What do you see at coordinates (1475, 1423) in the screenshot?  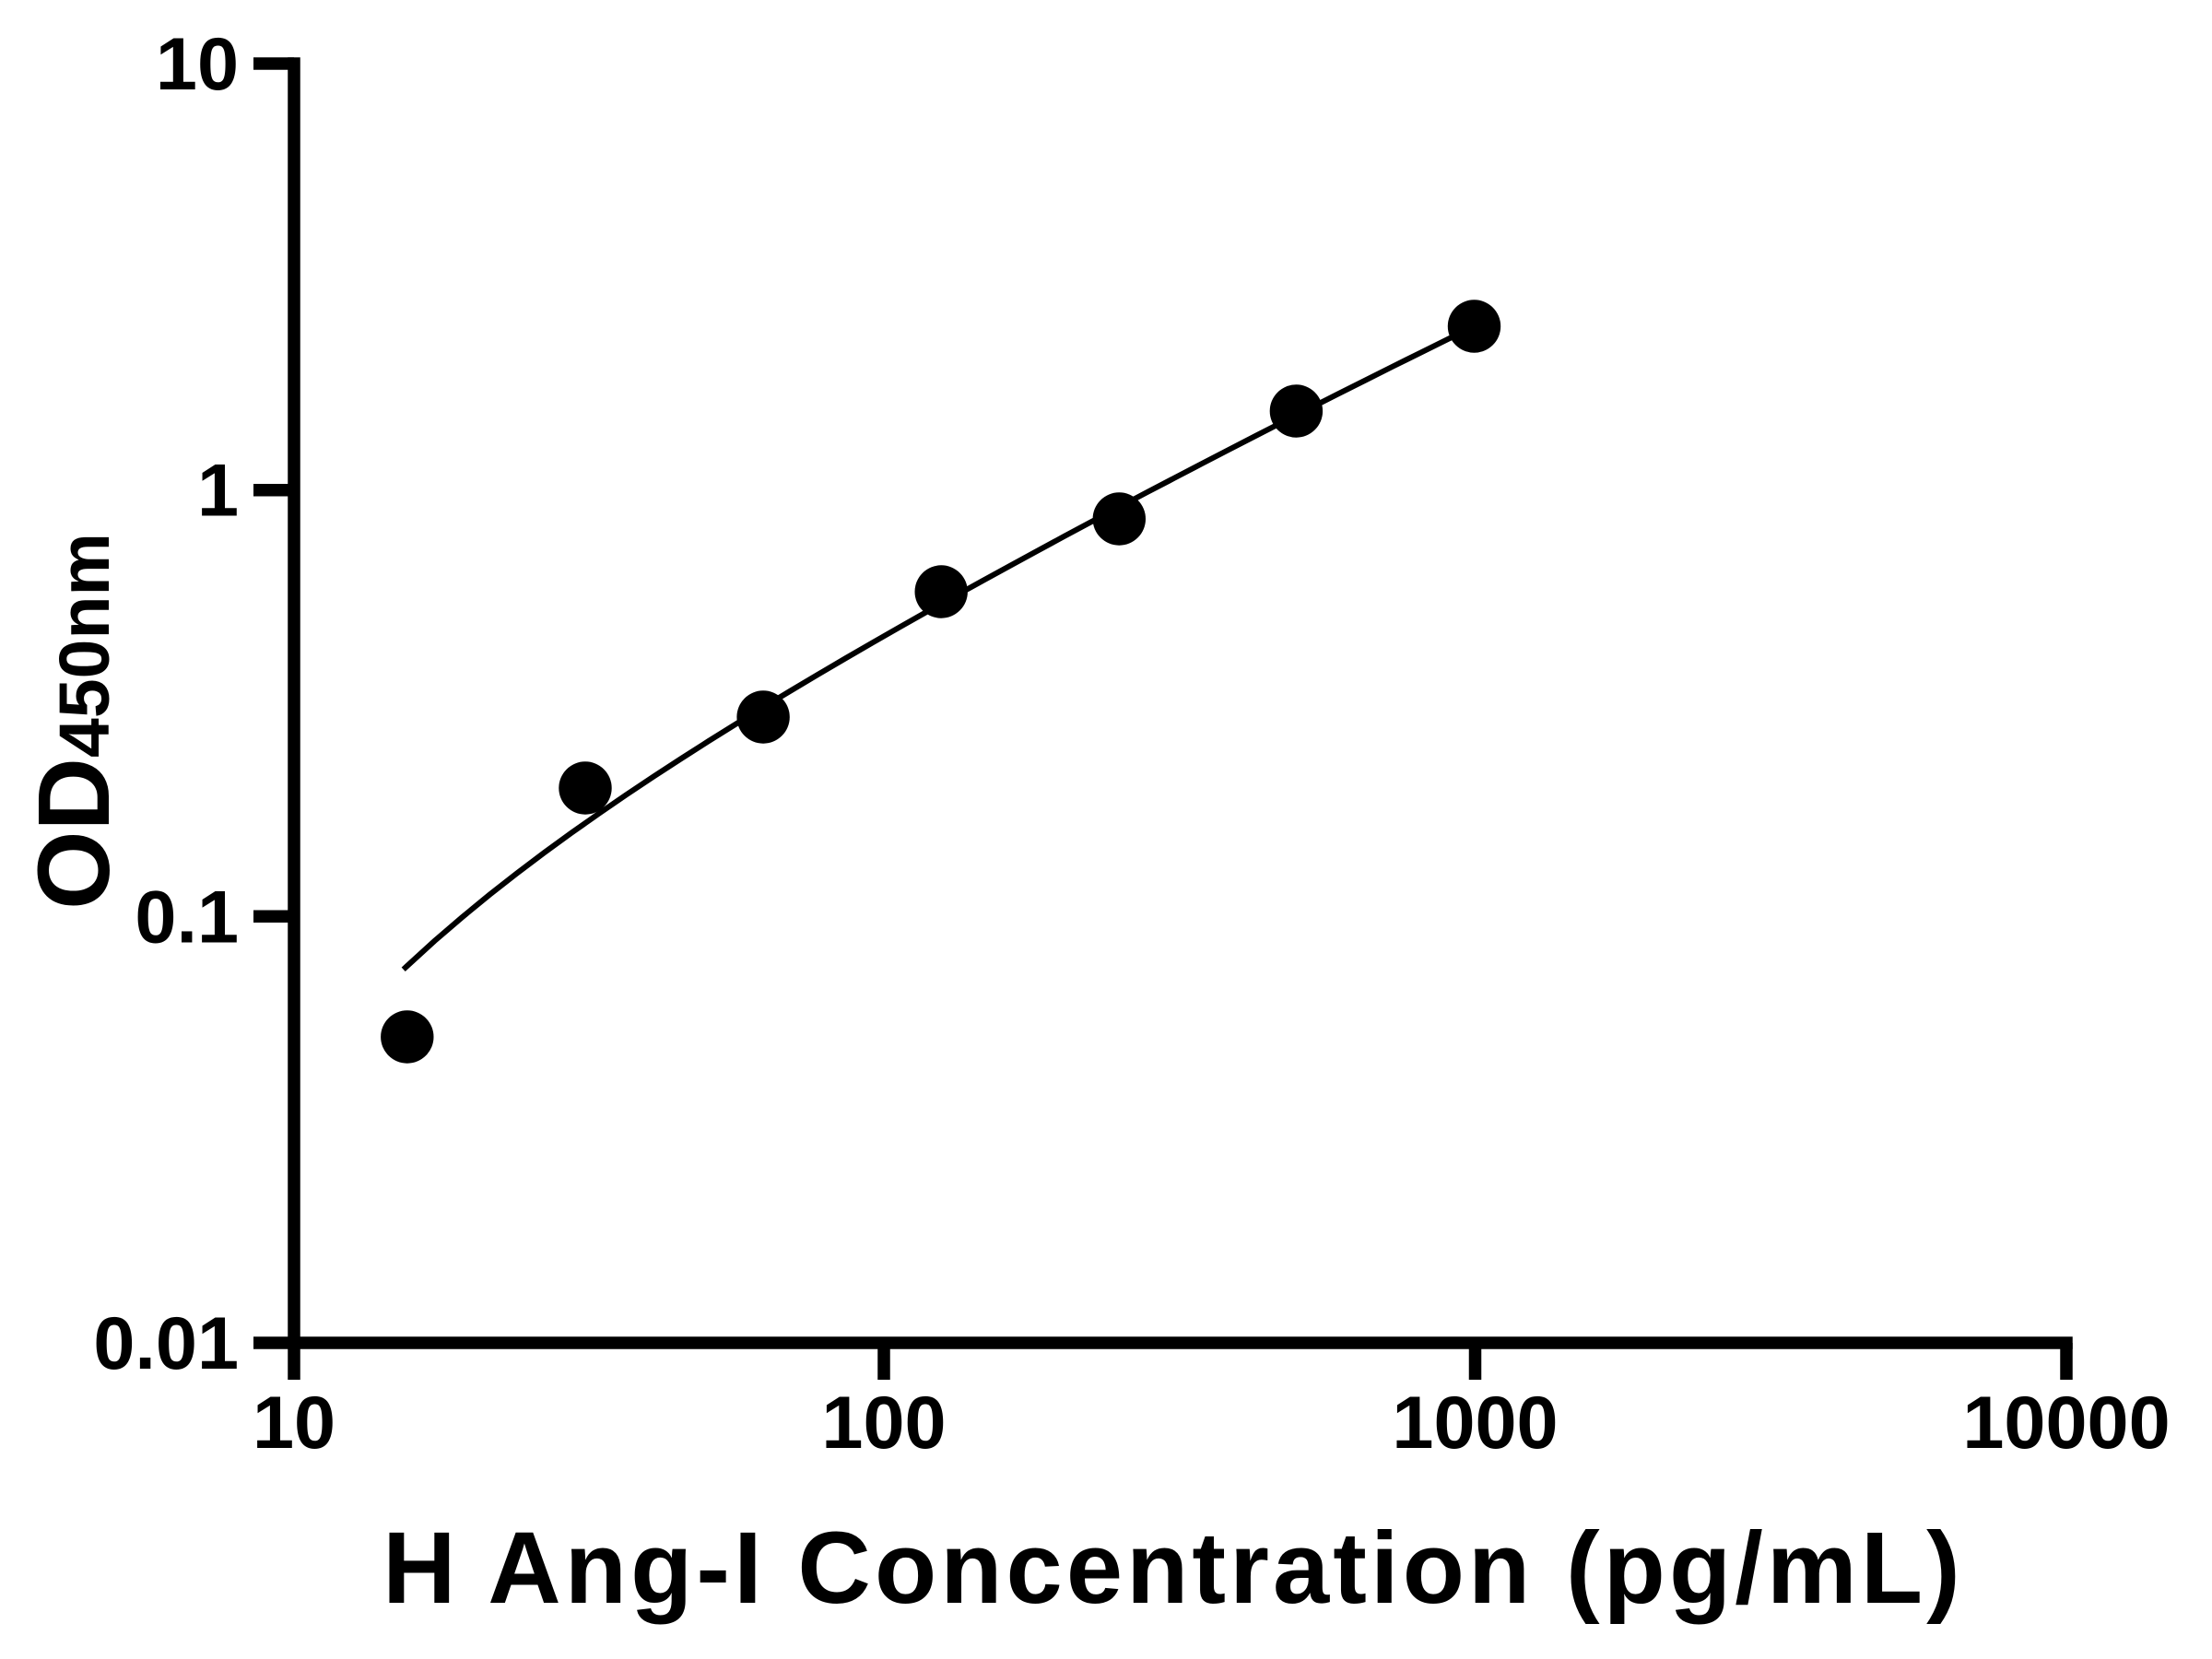 I see `svg-text: 1000` at bounding box center [1475, 1423].